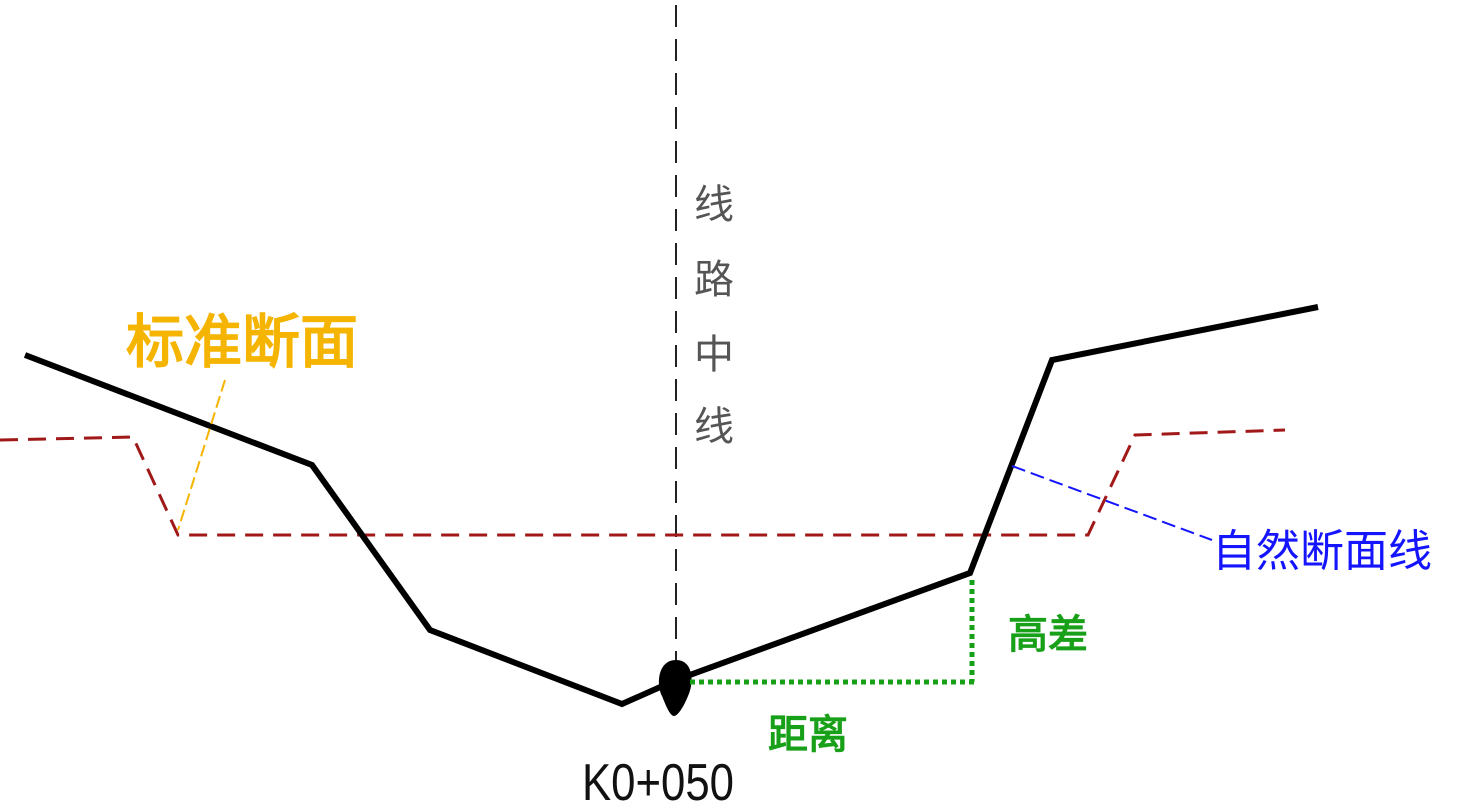 Image resolution: width=1460 pixels, height=811 pixels. Describe the element at coordinates (714, 280) in the screenshot. I see `centerline-label-char-2: 路` at that location.